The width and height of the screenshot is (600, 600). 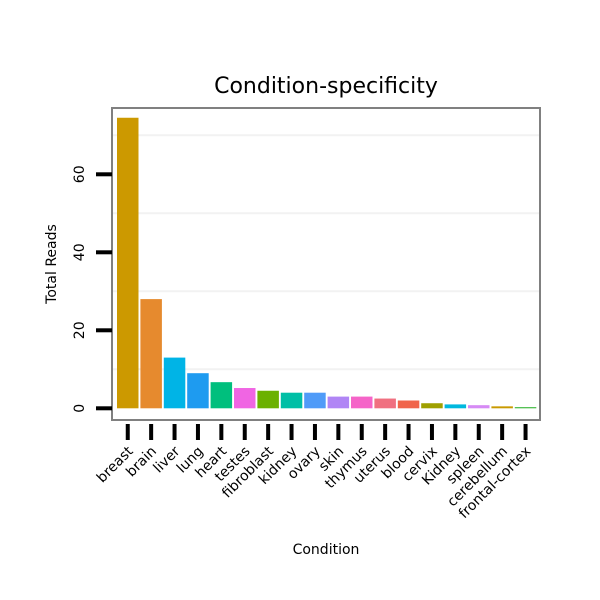 I want to click on x-axis-label: Condition, so click(x=326, y=550).